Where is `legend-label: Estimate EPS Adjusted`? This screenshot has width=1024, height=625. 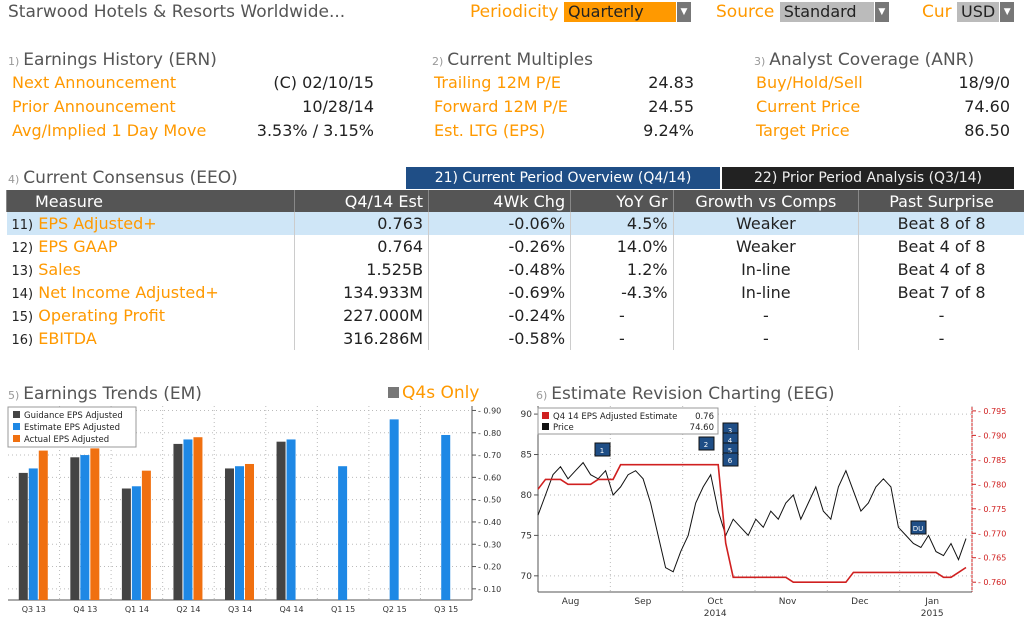
legend-label: Estimate EPS Adjusted is located at coordinates (72, 428).